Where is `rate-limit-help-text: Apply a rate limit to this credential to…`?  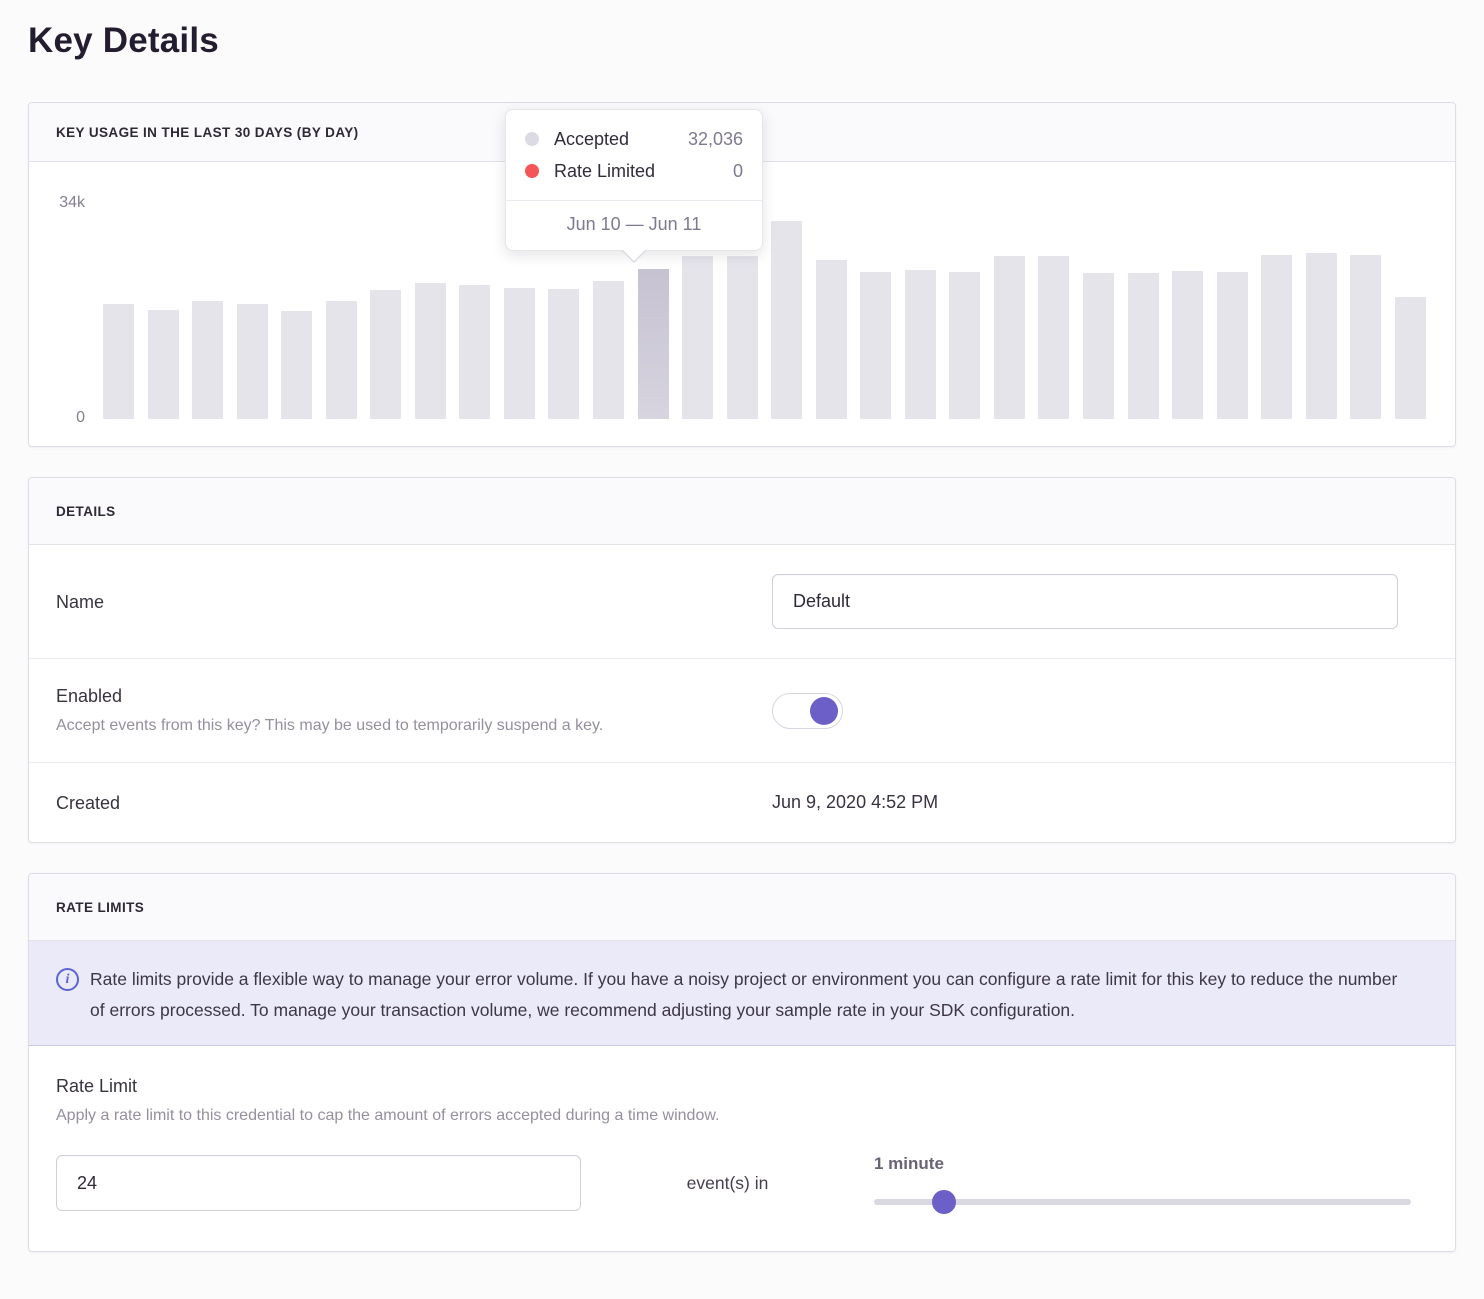 rate-limit-help-text: Apply a rate limit to this credential to… is located at coordinates (388, 1115).